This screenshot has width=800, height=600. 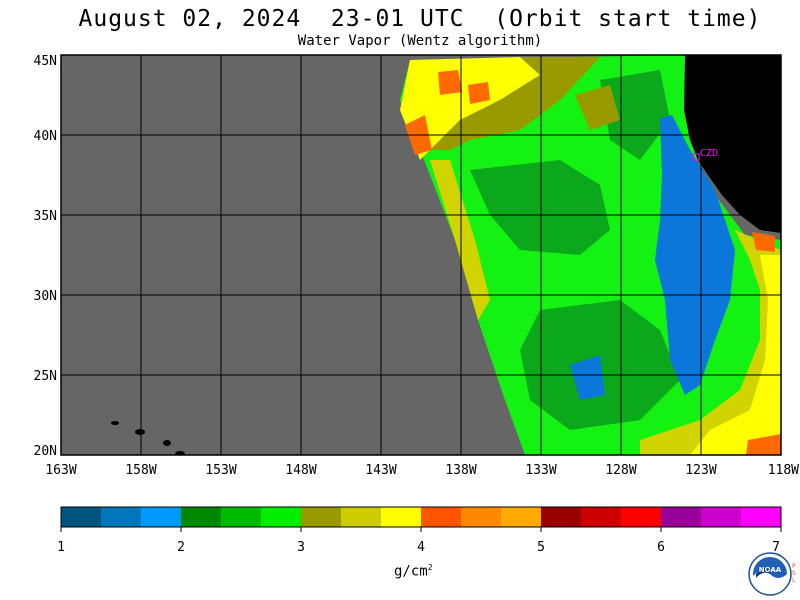 I want to click on swath-yellowgreen-west, so click(x=460, y=240).